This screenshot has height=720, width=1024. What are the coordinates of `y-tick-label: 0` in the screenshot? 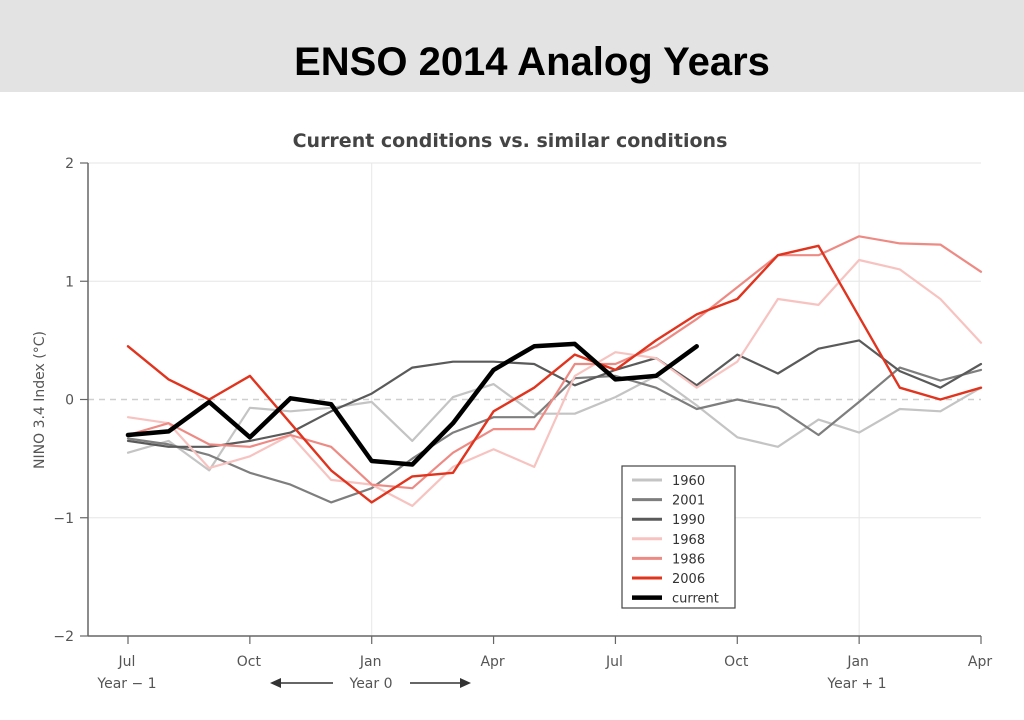 It's located at (69, 401).